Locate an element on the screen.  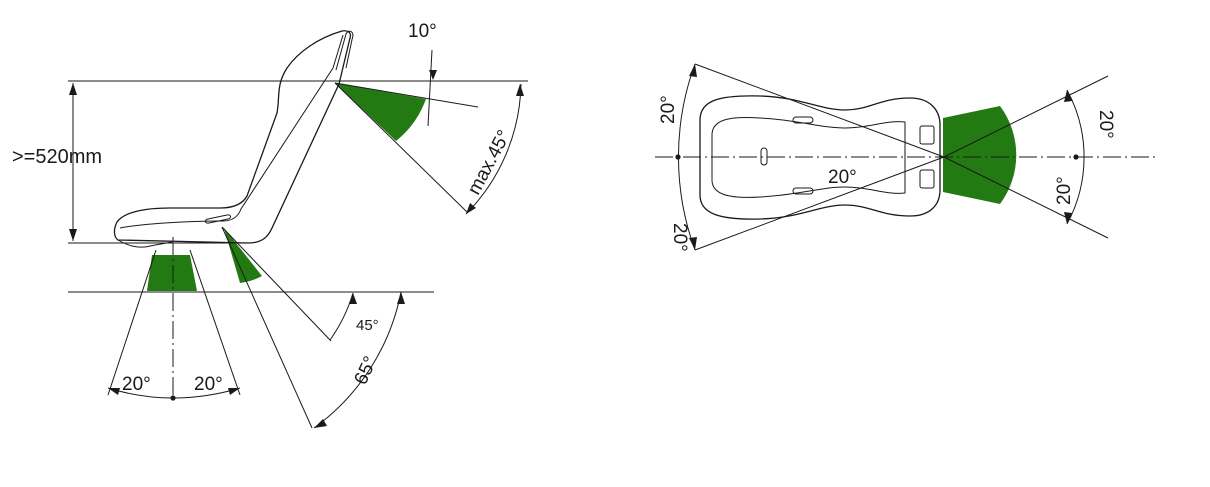
crotch-arc-center-dot is located at coordinates (173, 398).